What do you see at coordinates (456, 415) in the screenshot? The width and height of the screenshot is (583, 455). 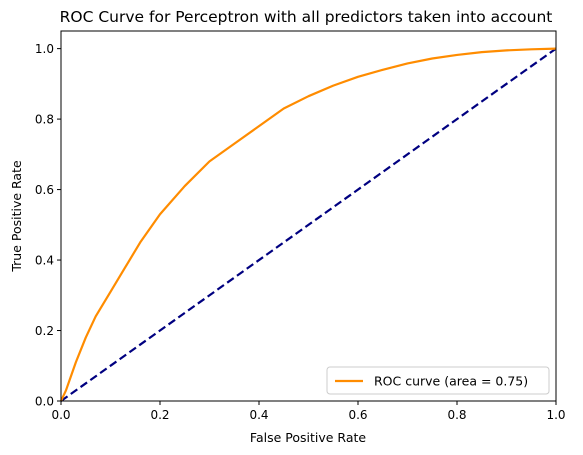 I see `x-tick-label: 0.8` at bounding box center [456, 415].